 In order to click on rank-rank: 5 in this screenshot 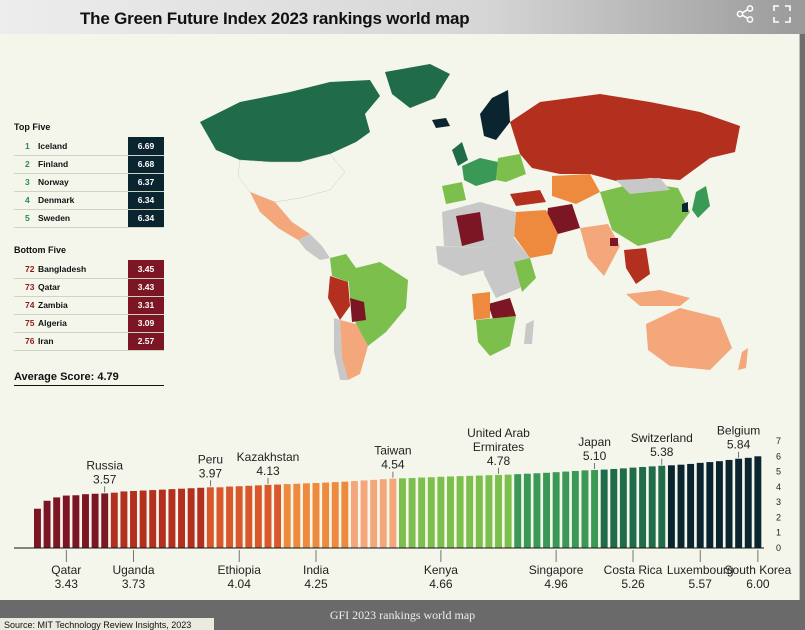, I will do `click(26, 218)`.